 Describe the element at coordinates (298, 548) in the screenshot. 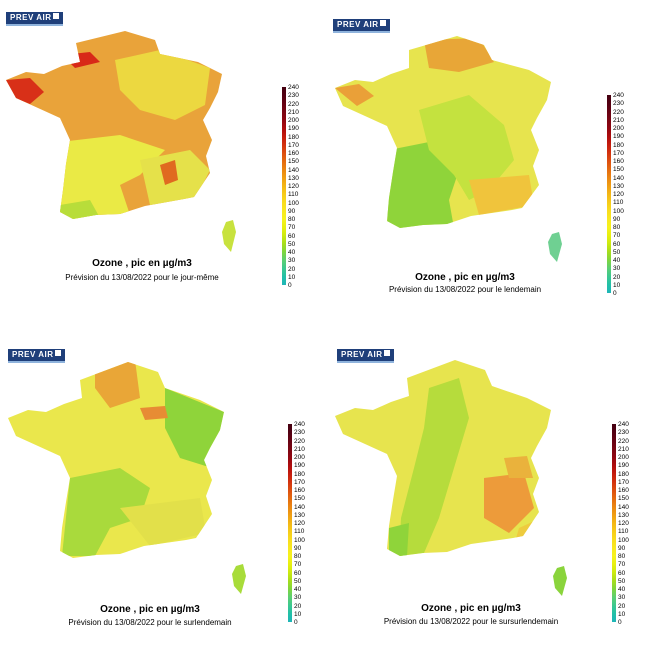

I see `legend-tick-label: 90` at that location.